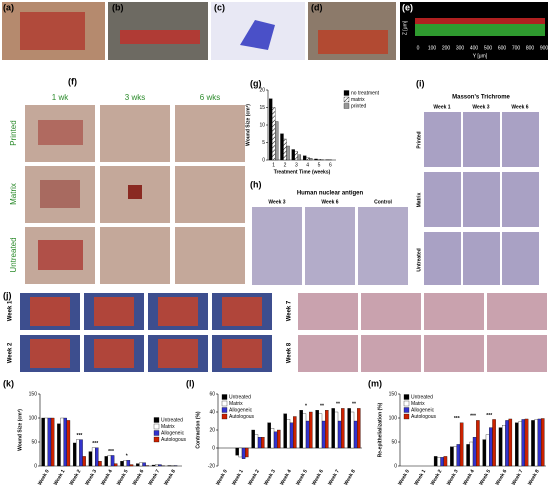 Image resolution: width=550 pixels, height=504 pixels. Describe the element at coordinates (190, 383) in the screenshot. I see `panel-label: (l)` at that location.